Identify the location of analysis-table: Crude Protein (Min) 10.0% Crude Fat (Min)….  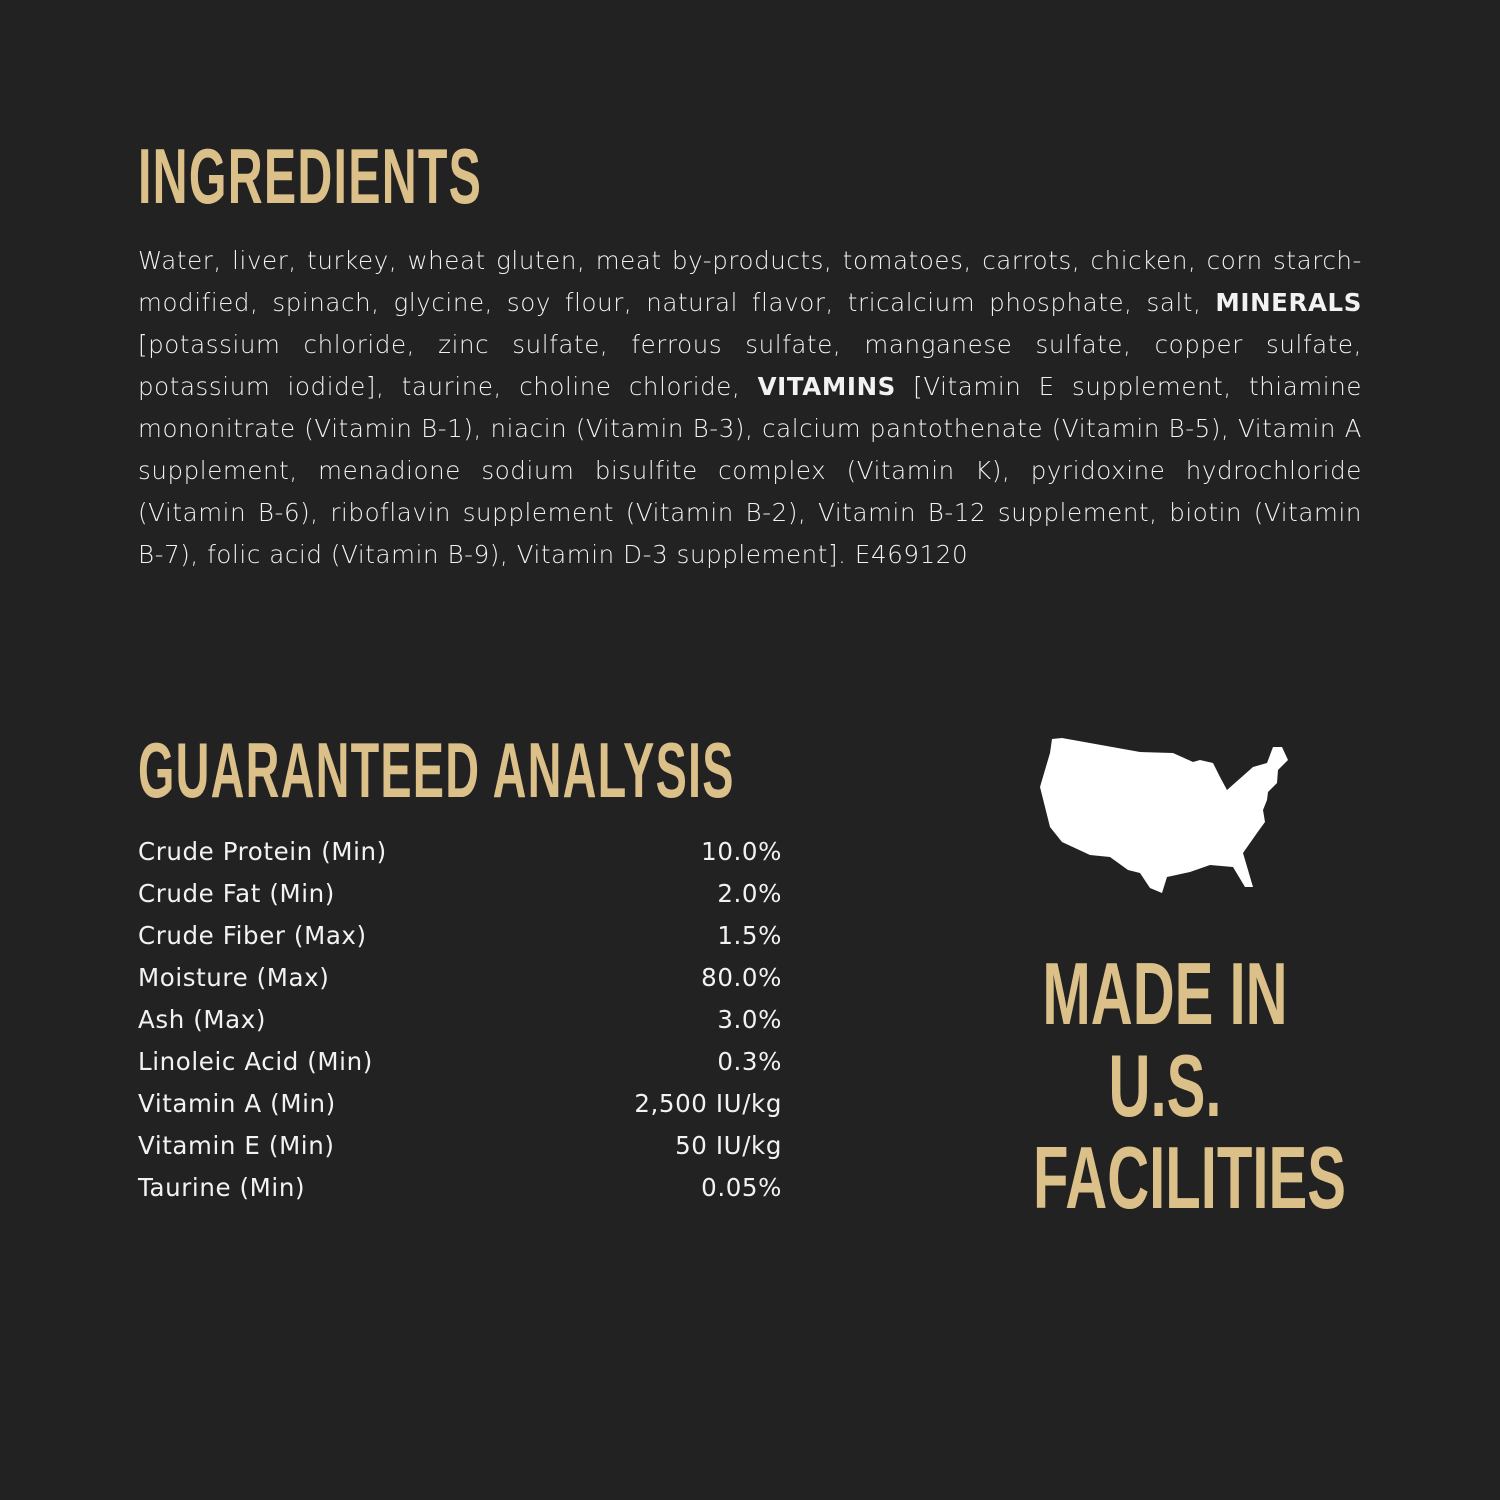
(460, 1020).